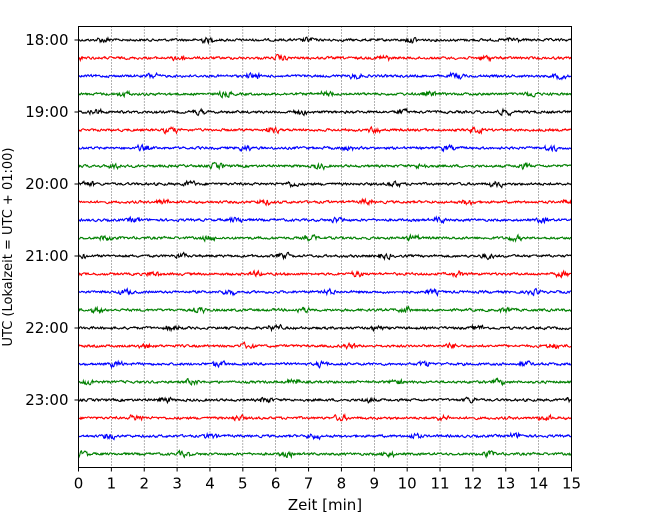 The image size is (650, 520). Describe the element at coordinates (309, 484) in the screenshot. I see `x-tick-label: 7` at that location.